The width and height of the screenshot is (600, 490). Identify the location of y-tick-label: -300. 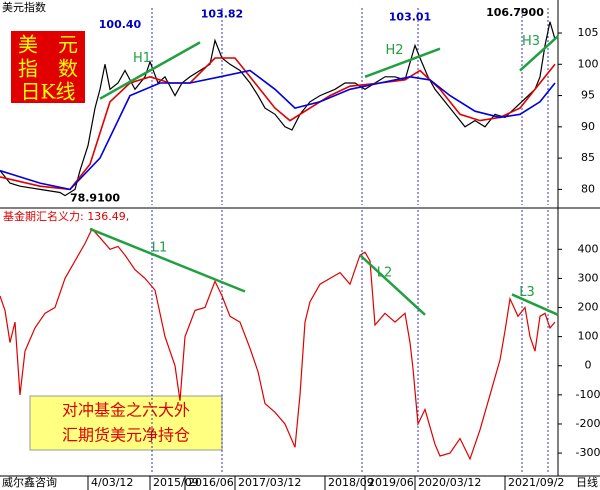
(588, 452).